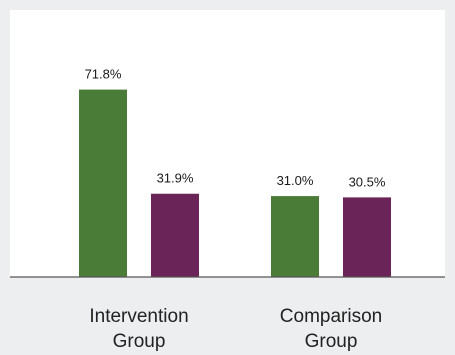  What do you see at coordinates (295, 236) in the screenshot?
I see `bar-1-comparison-group` at bounding box center [295, 236].